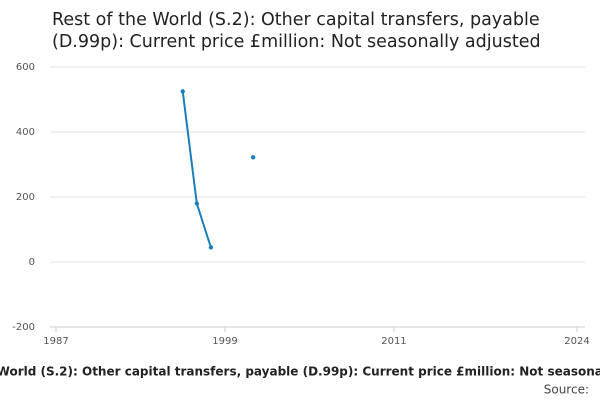 This screenshot has height=400, width=600. I want to click on x-tick-label: 1987, so click(55, 341).